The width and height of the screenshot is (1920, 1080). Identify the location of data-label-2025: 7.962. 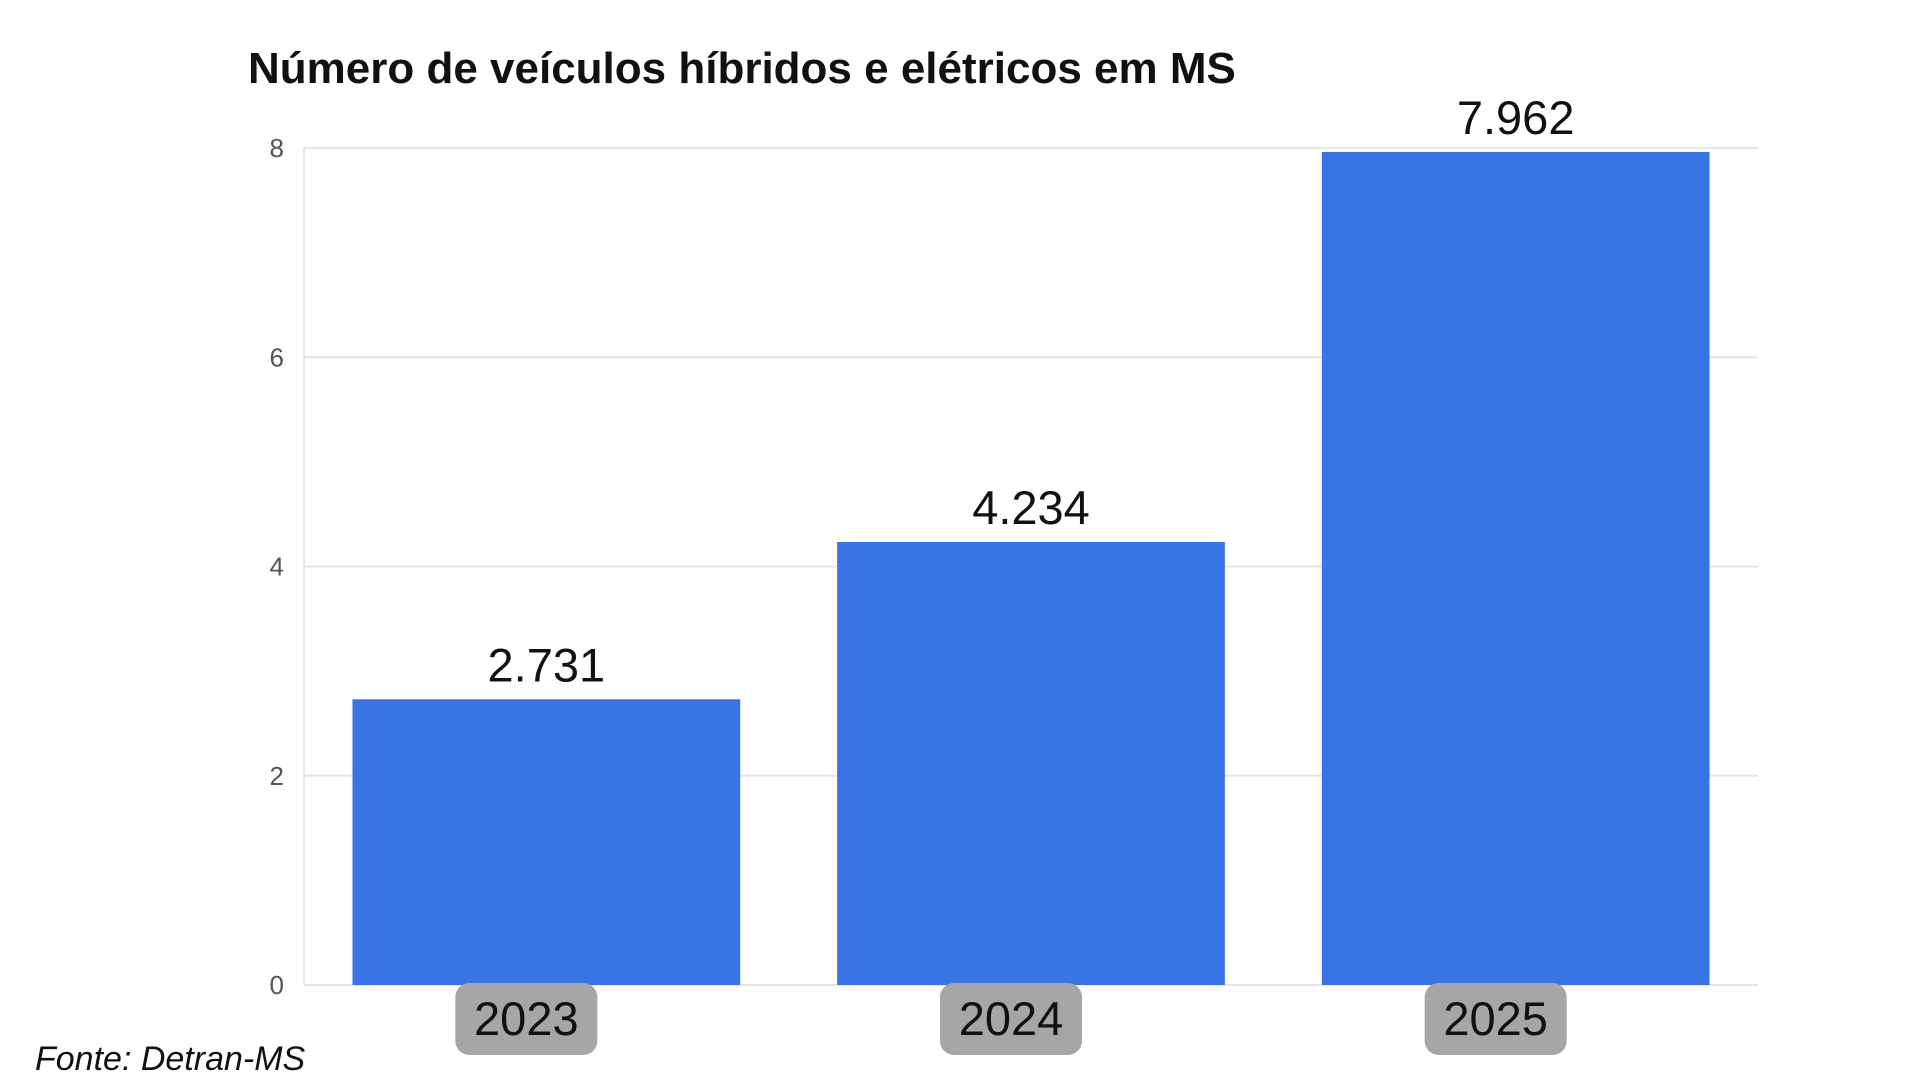
(1516, 117).